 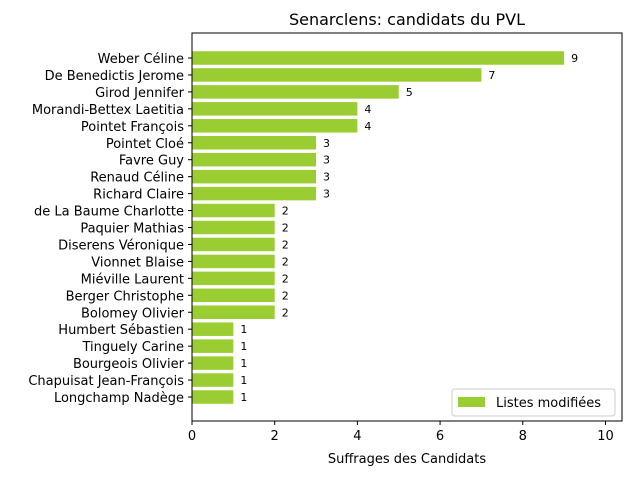 I want to click on value-label: 7, so click(x=491, y=75).